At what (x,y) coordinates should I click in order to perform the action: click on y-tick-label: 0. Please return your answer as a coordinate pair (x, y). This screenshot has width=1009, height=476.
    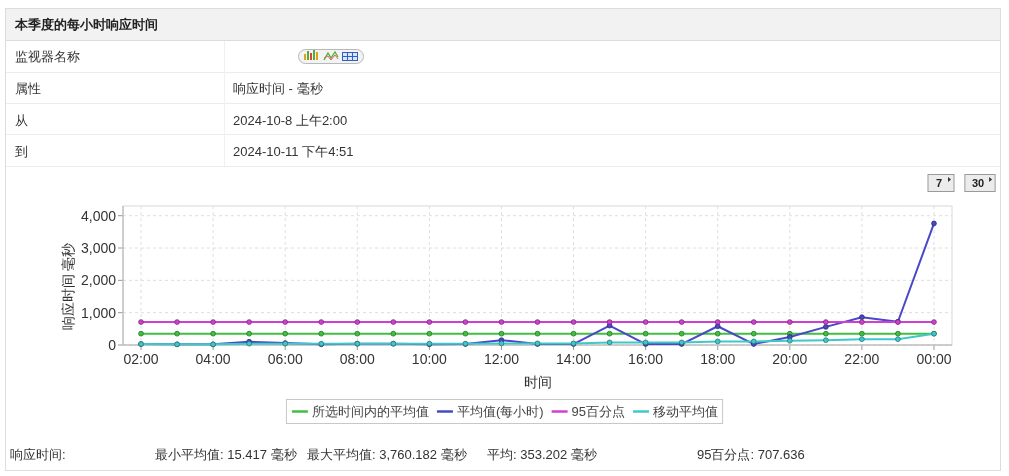
    Looking at the image, I should click on (112, 345).